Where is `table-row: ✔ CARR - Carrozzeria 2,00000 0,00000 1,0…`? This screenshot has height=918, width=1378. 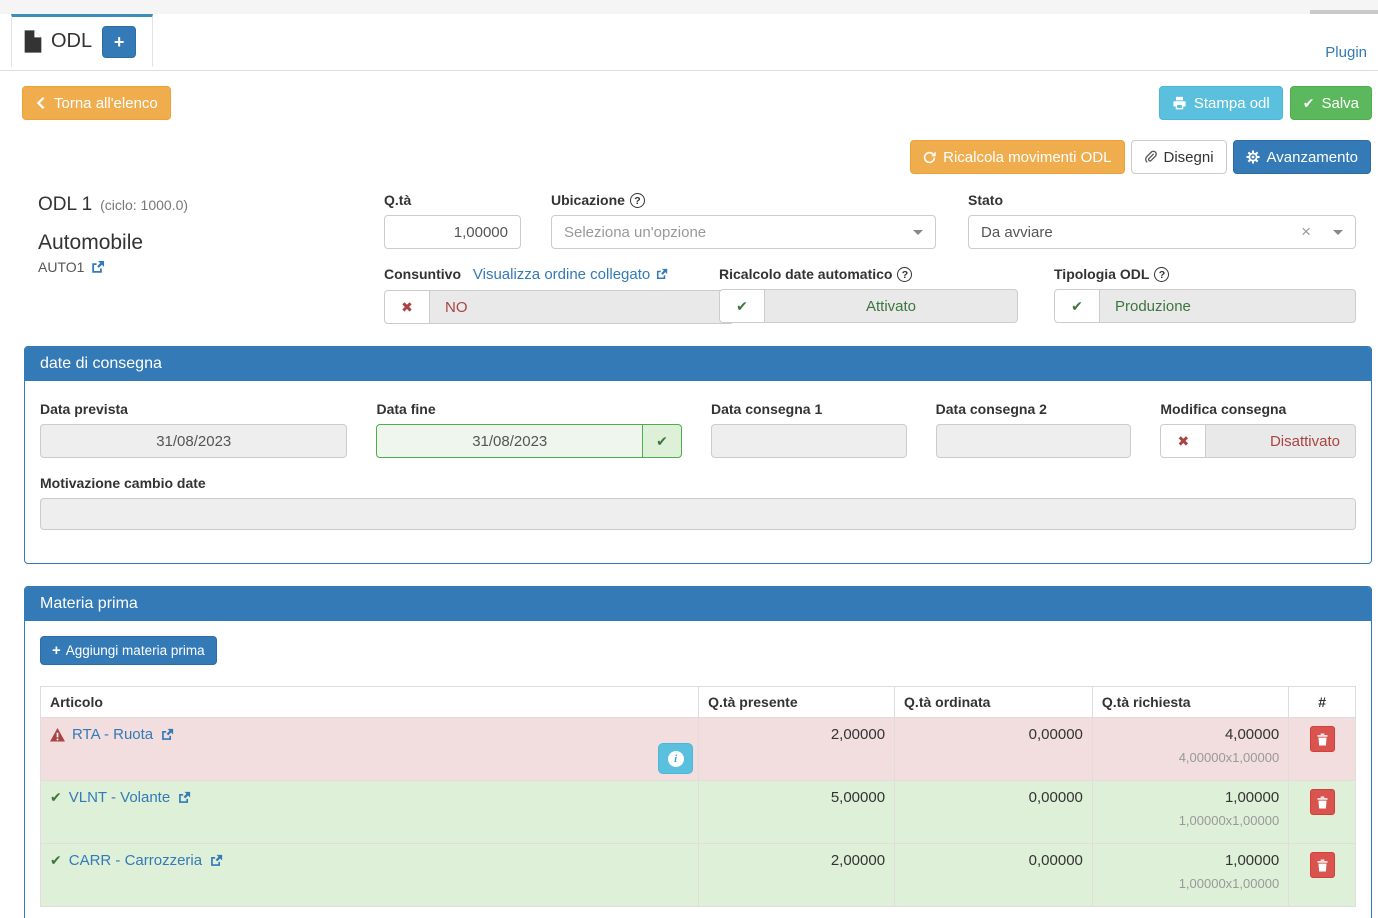
table-row: ✔ CARR - Carrozzeria 2,00000 0,00000 1,0… is located at coordinates (697, 875).